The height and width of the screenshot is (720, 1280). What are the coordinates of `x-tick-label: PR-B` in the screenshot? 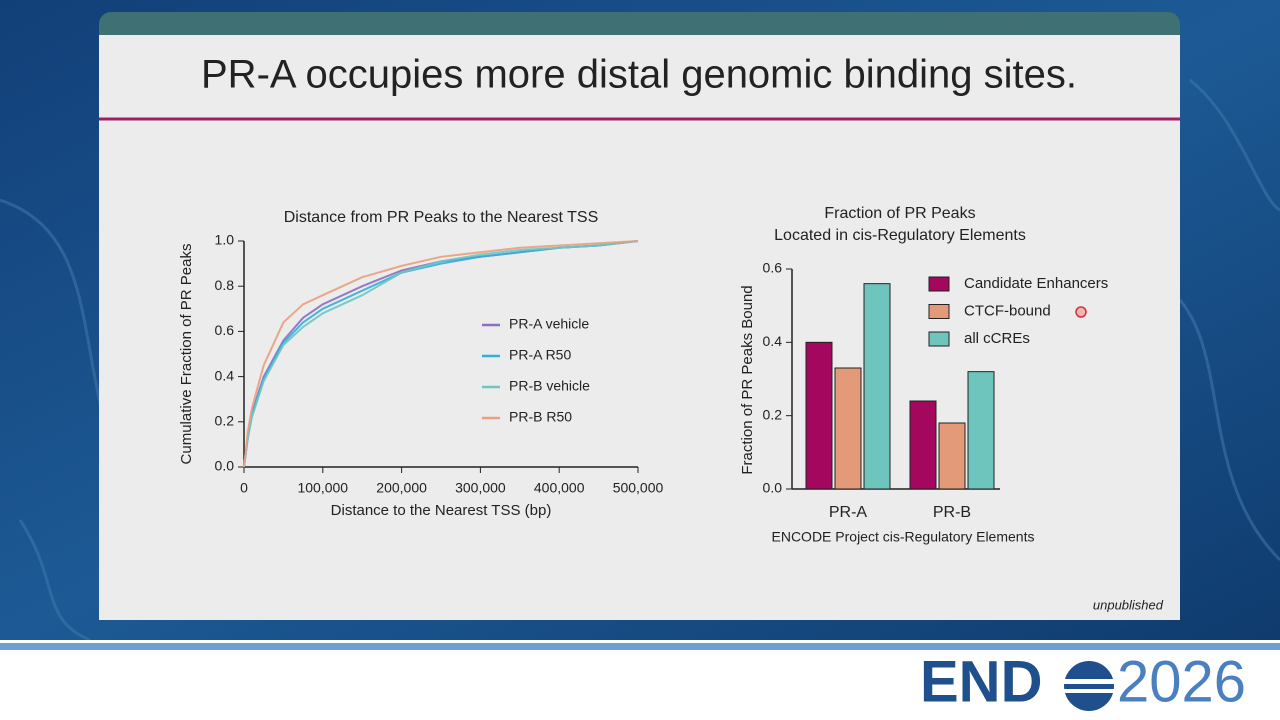 It's located at (952, 512).